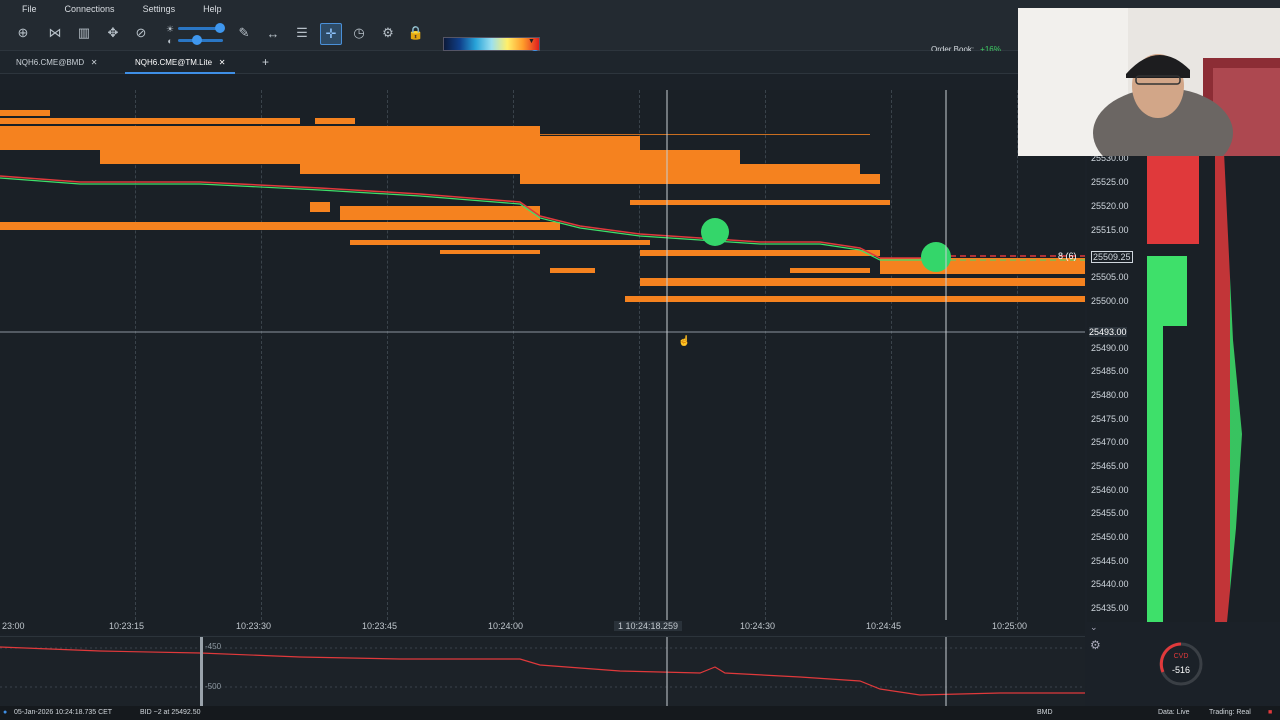  I want to click on webcam-overlay, so click(1149, 82).